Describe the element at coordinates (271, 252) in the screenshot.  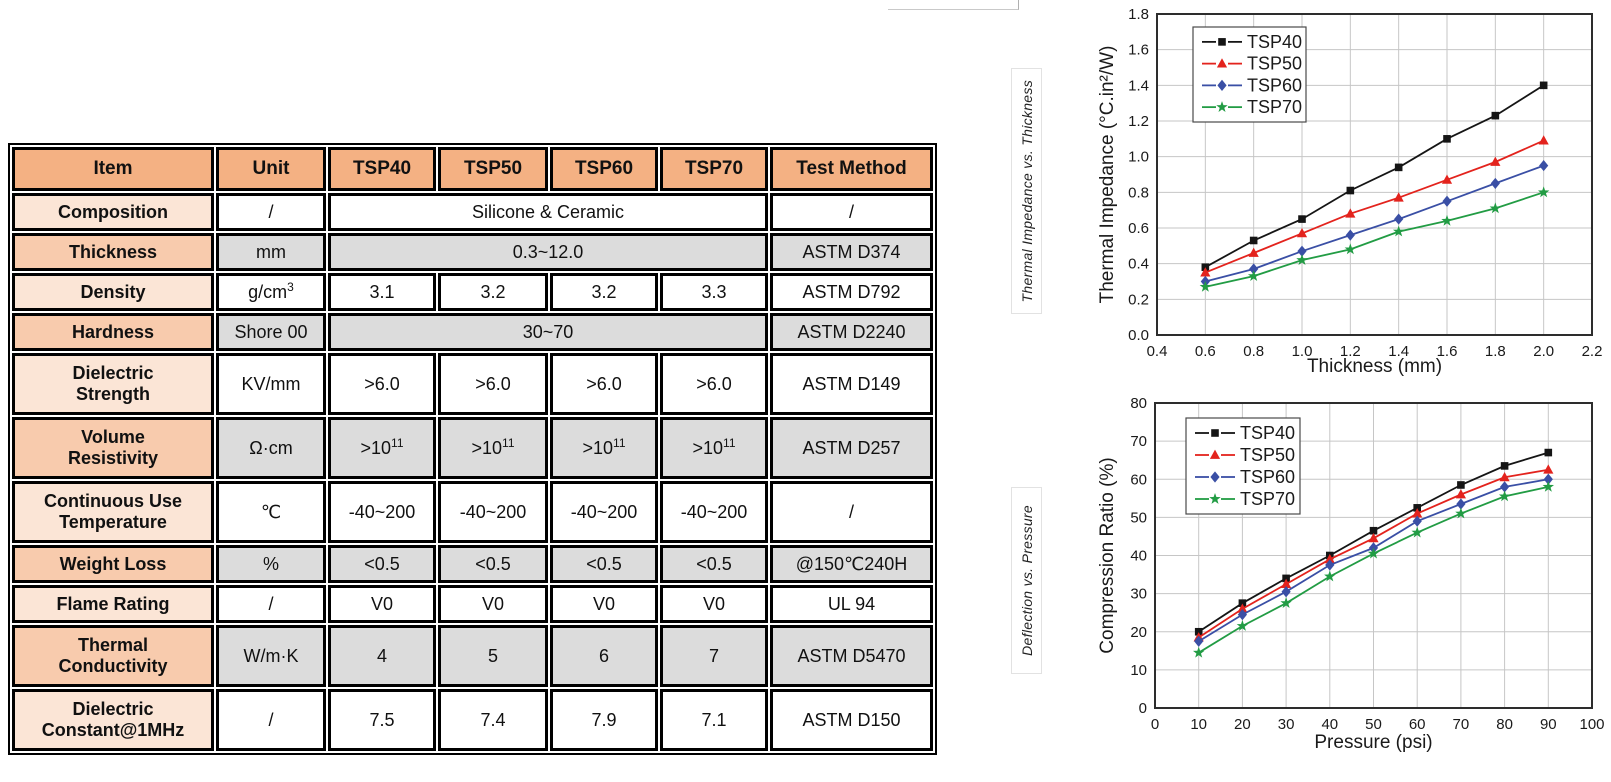
I see `unit-cell: mm` at that location.